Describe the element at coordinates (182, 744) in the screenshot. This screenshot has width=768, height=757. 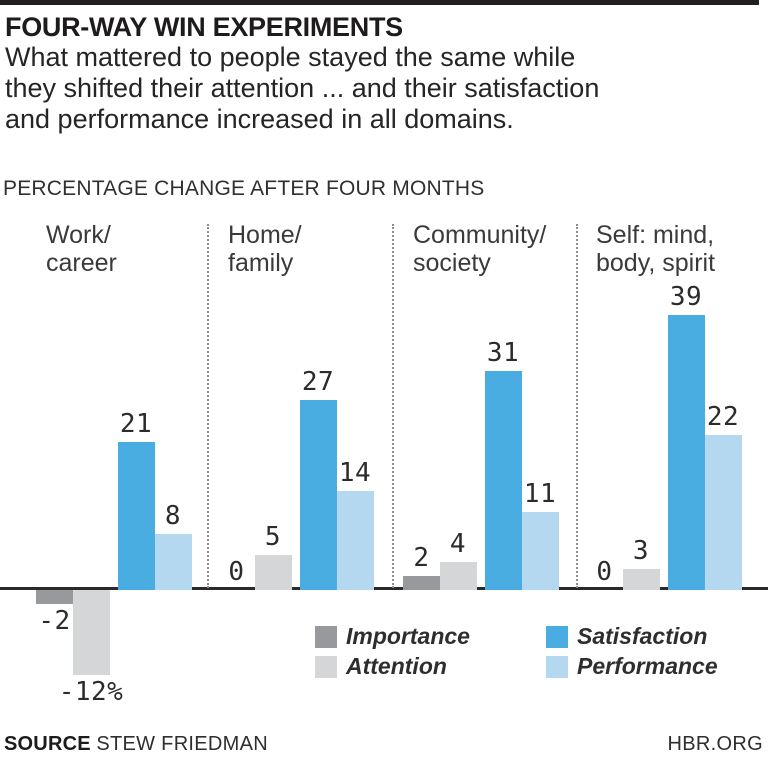
I see `source-name: STEW FRIEDMAN` at that location.